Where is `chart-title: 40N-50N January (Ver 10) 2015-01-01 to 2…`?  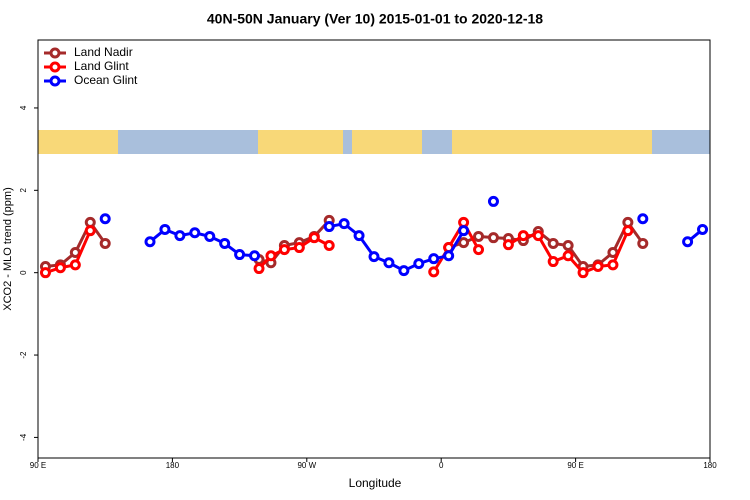
chart-title: 40N-50N January (Ver 10) 2015-01-01 to 2… is located at coordinates (375, 19).